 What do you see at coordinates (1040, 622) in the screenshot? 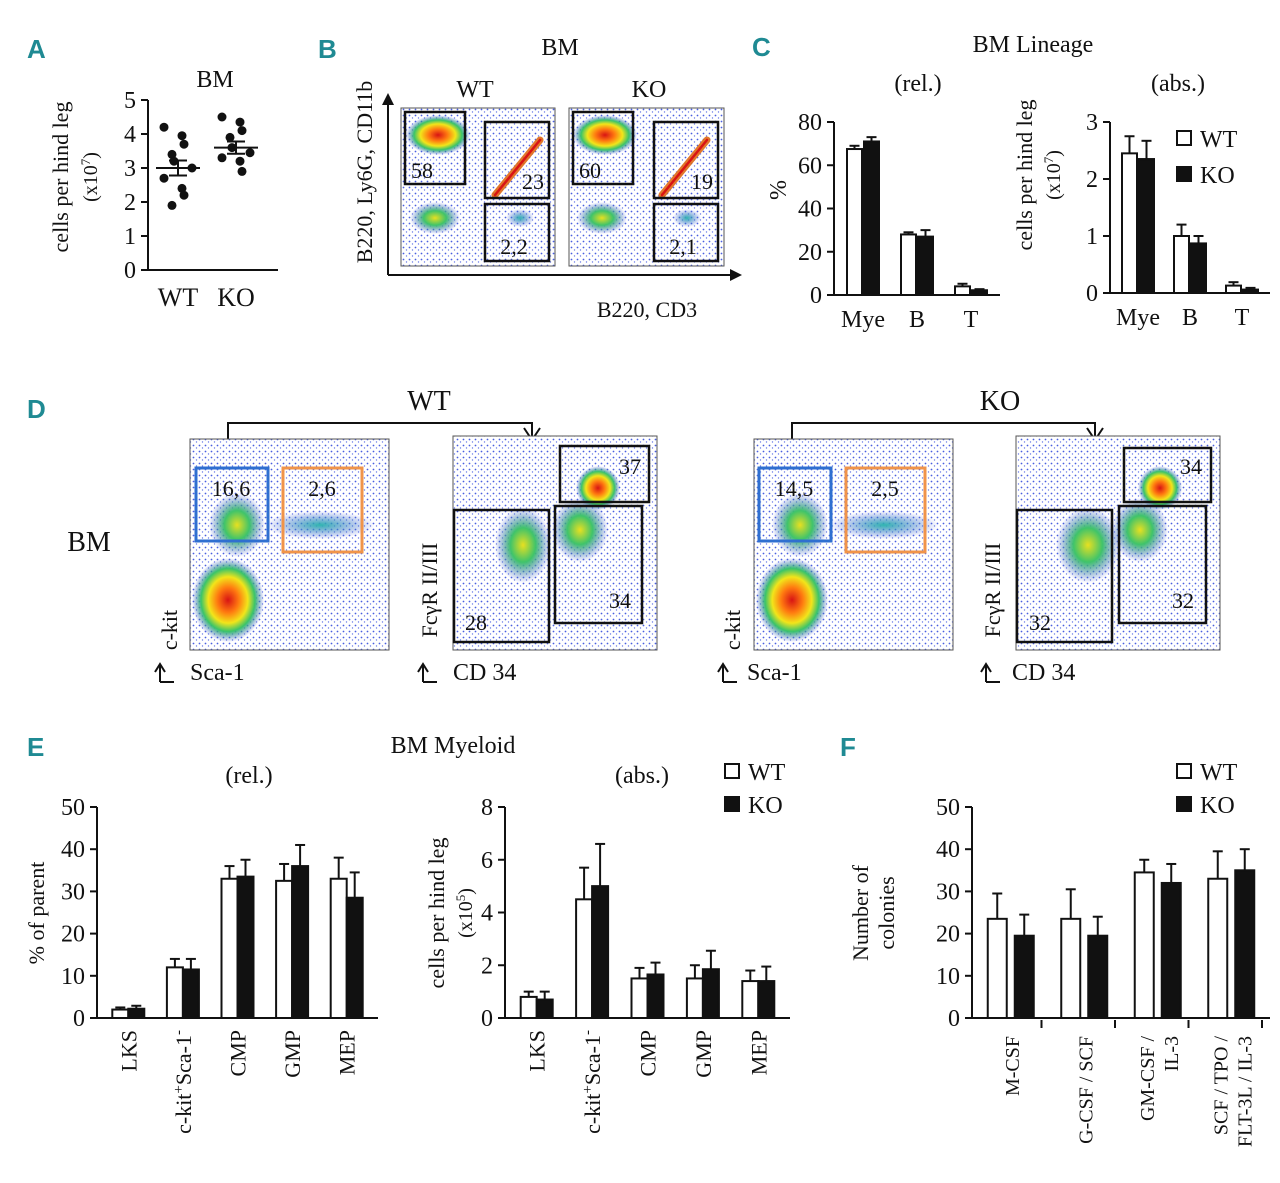
I see `panel-d-ko-mep-value: 32` at bounding box center [1040, 622].